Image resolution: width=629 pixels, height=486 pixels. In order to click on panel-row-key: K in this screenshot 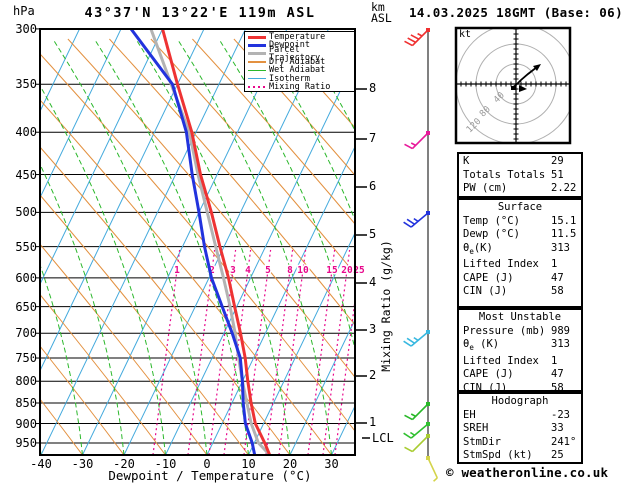, I will do `click(466, 161)`.